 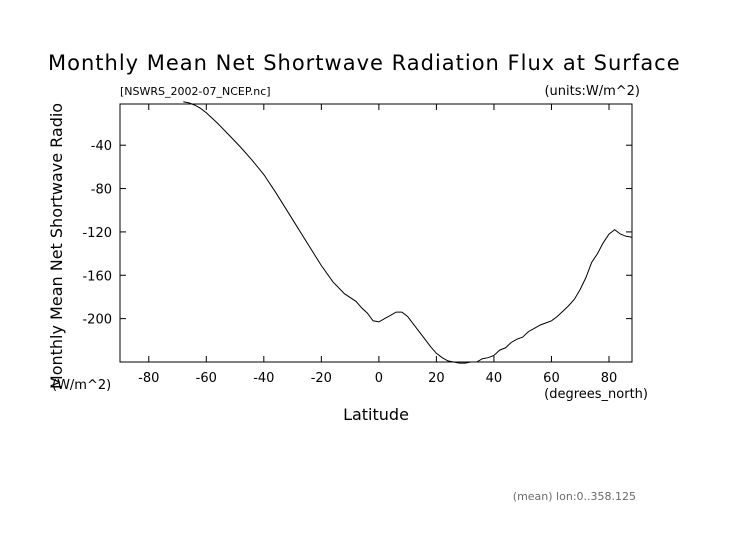 I want to click on x-tick-label: 40, so click(x=494, y=378).